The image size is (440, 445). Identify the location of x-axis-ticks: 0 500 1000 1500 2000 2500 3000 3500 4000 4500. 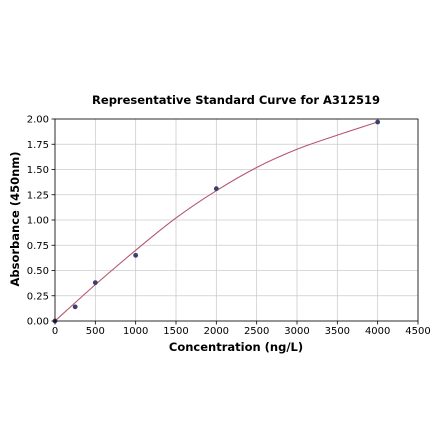
(241, 329).